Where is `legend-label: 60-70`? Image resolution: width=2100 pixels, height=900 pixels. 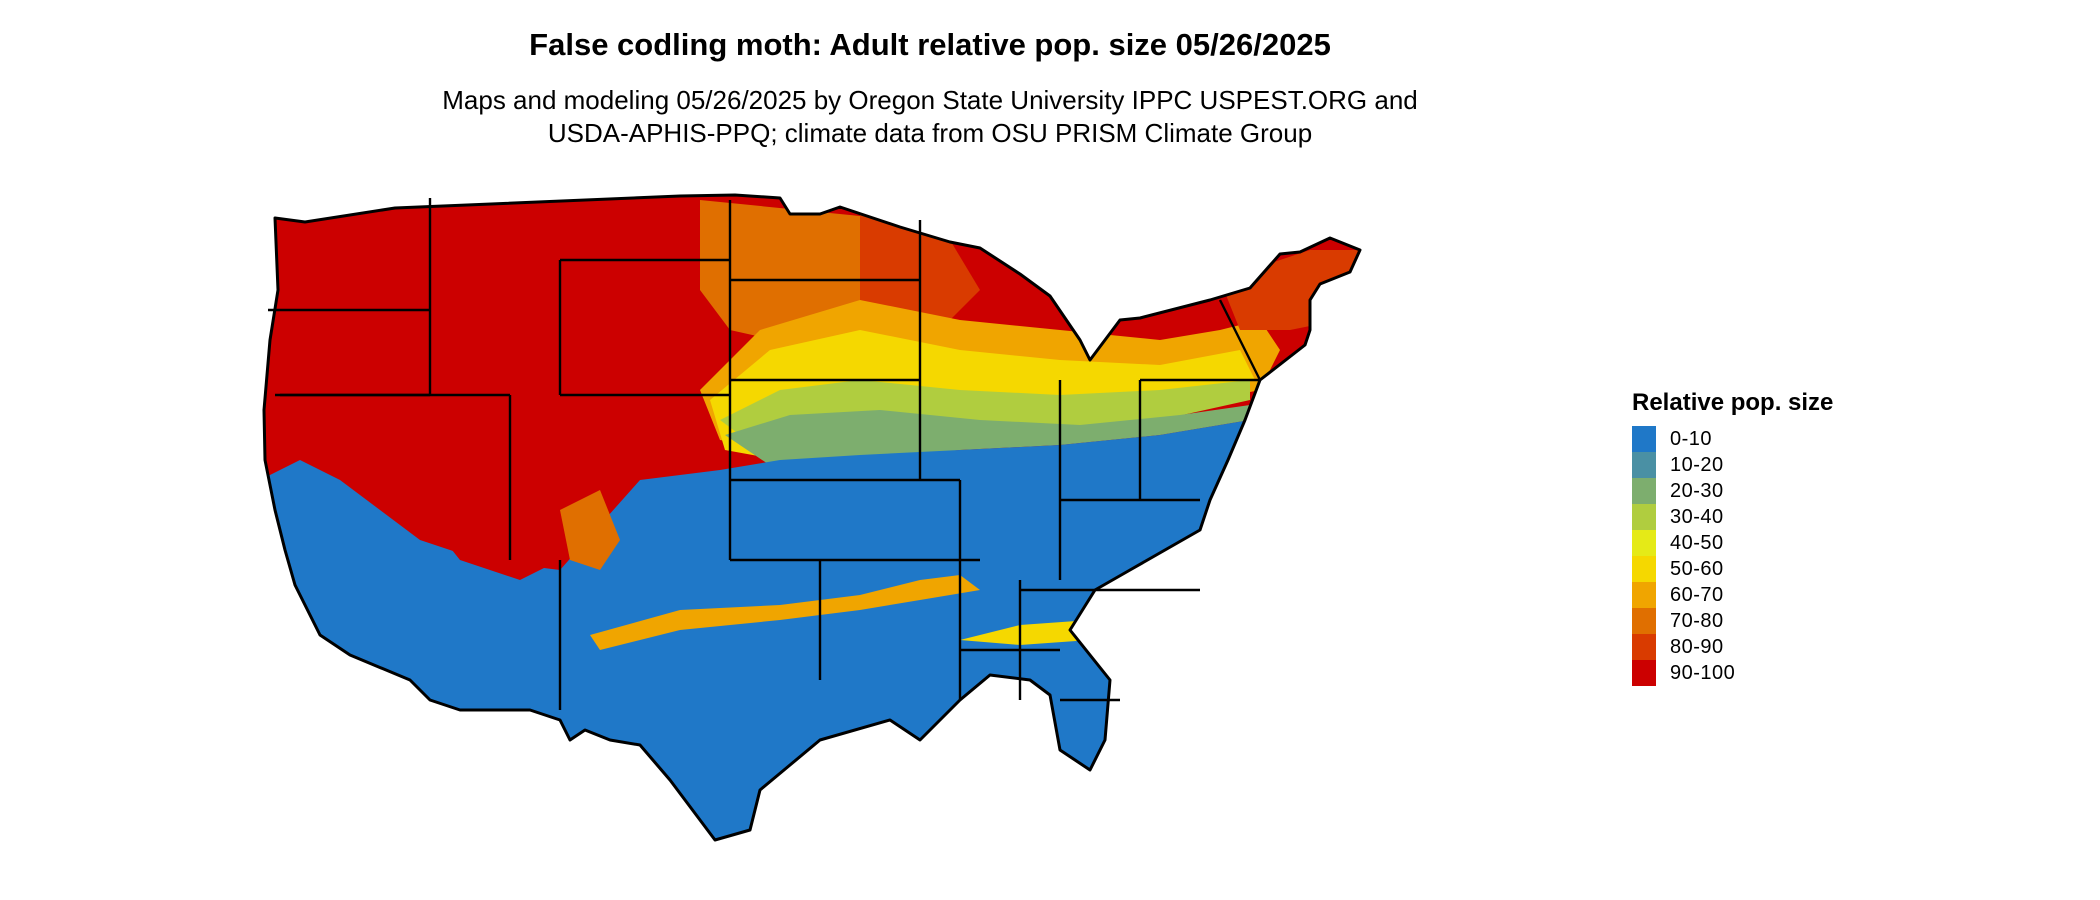 legend-label: 60-70 is located at coordinates (1697, 594).